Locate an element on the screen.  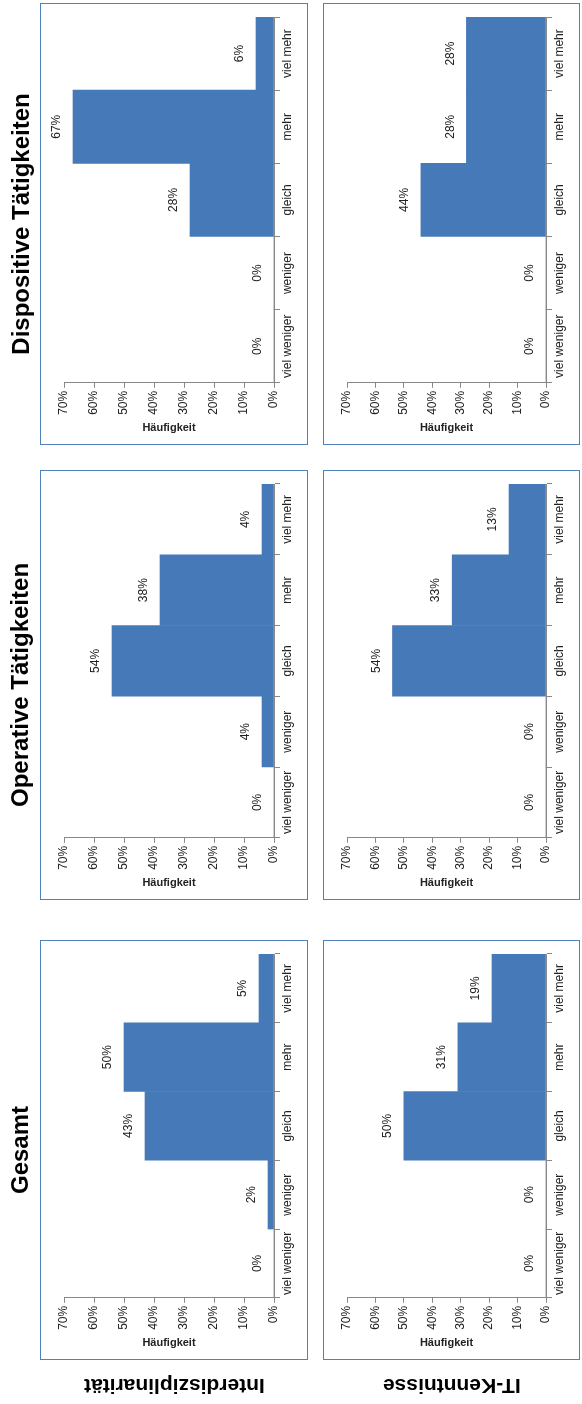
data-label: 31% is located at coordinates (441, 1057).